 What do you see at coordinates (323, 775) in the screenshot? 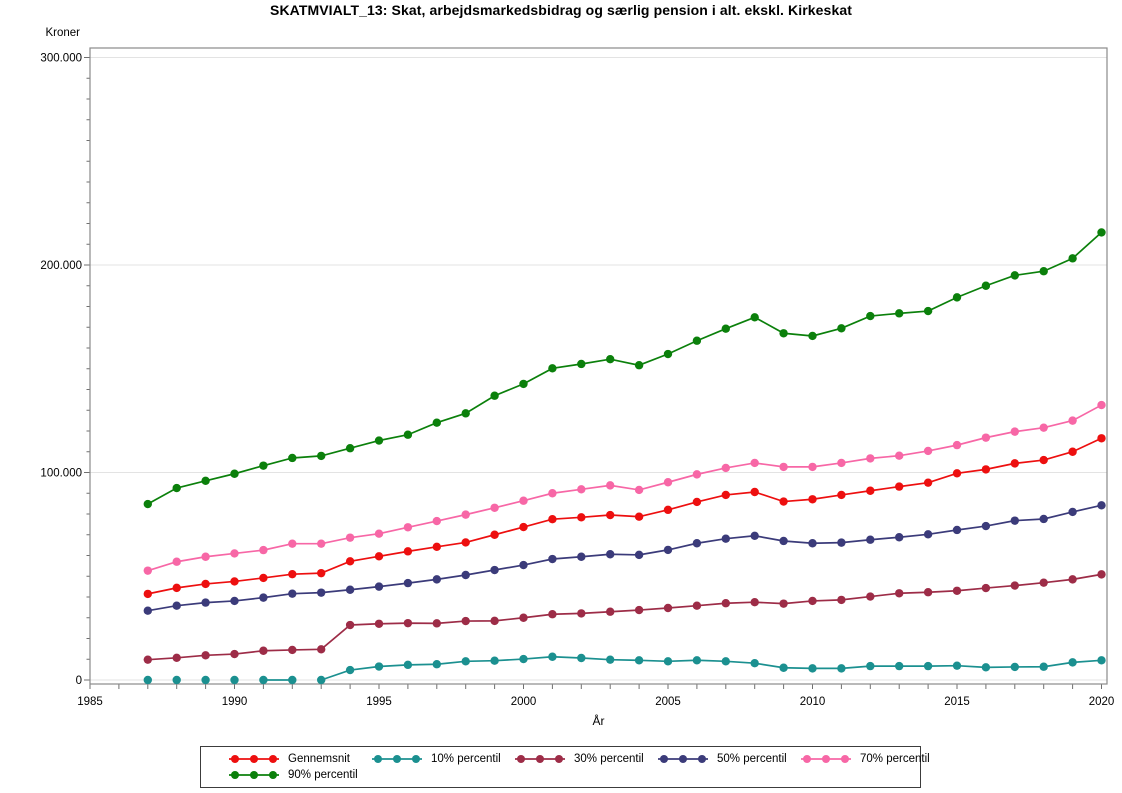
I see `legend-label: 90% percentil` at bounding box center [323, 775].